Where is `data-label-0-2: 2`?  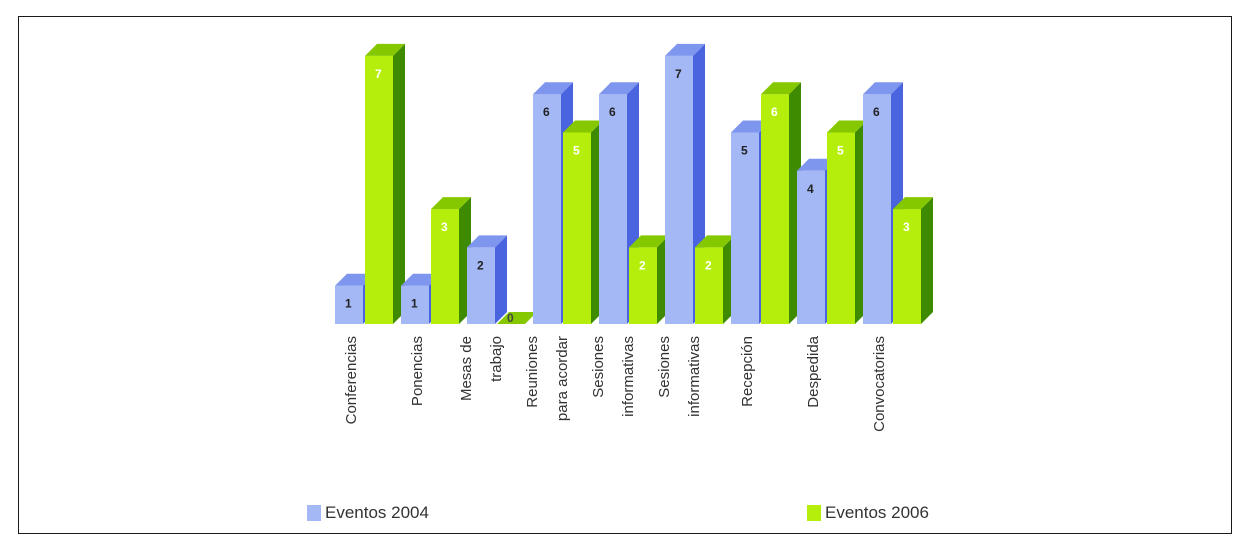 data-label-0-2: 2 is located at coordinates (480, 265).